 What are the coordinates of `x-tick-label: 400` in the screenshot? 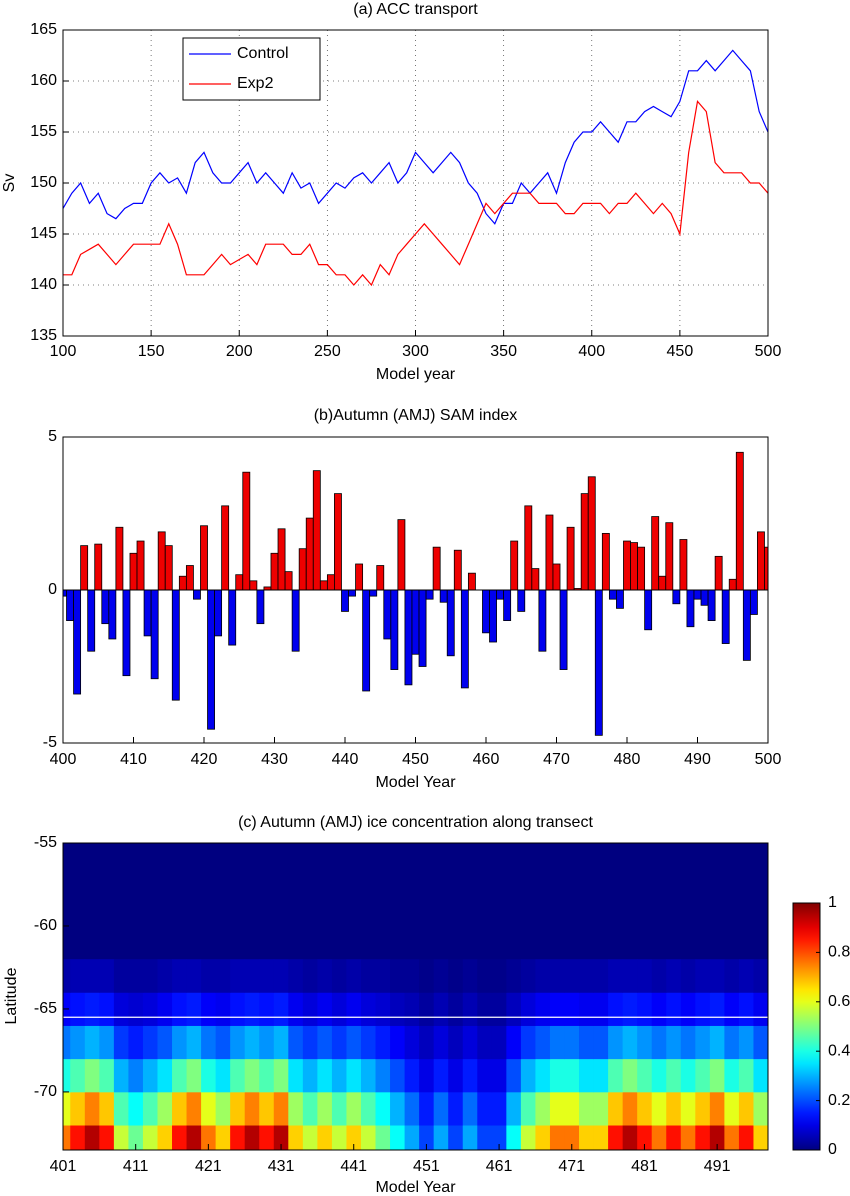 It's located at (591, 351).